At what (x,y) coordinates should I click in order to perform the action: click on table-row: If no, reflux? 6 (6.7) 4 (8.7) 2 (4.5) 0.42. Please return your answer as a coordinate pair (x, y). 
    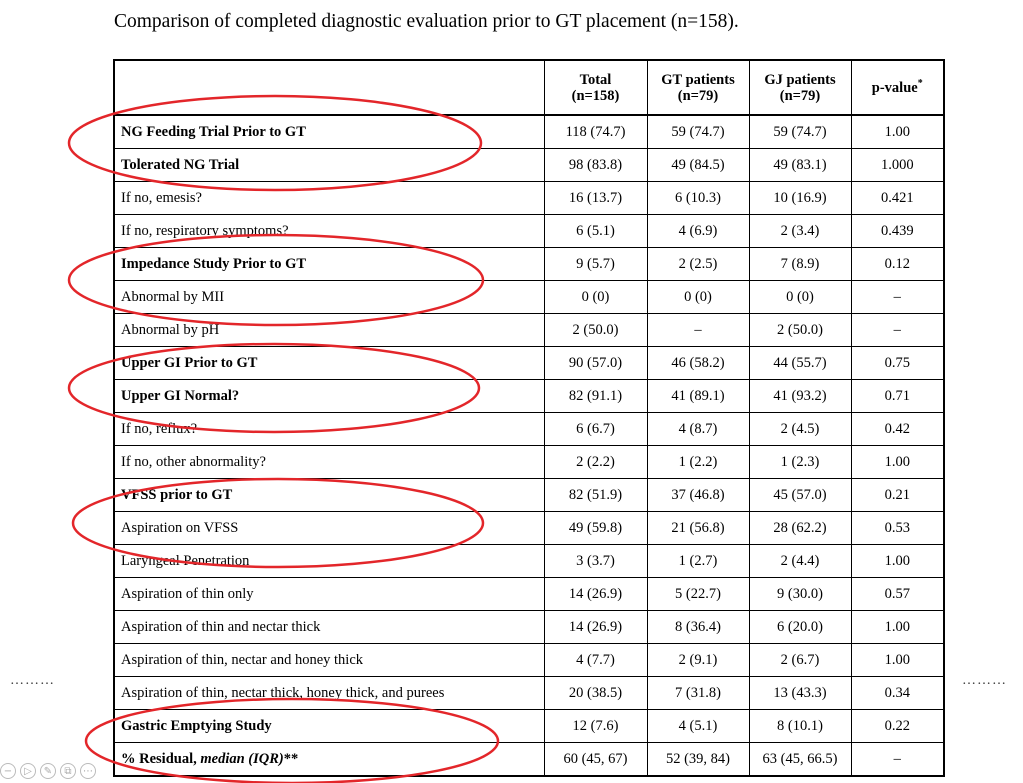
    Looking at the image, I should click on (529, 429).